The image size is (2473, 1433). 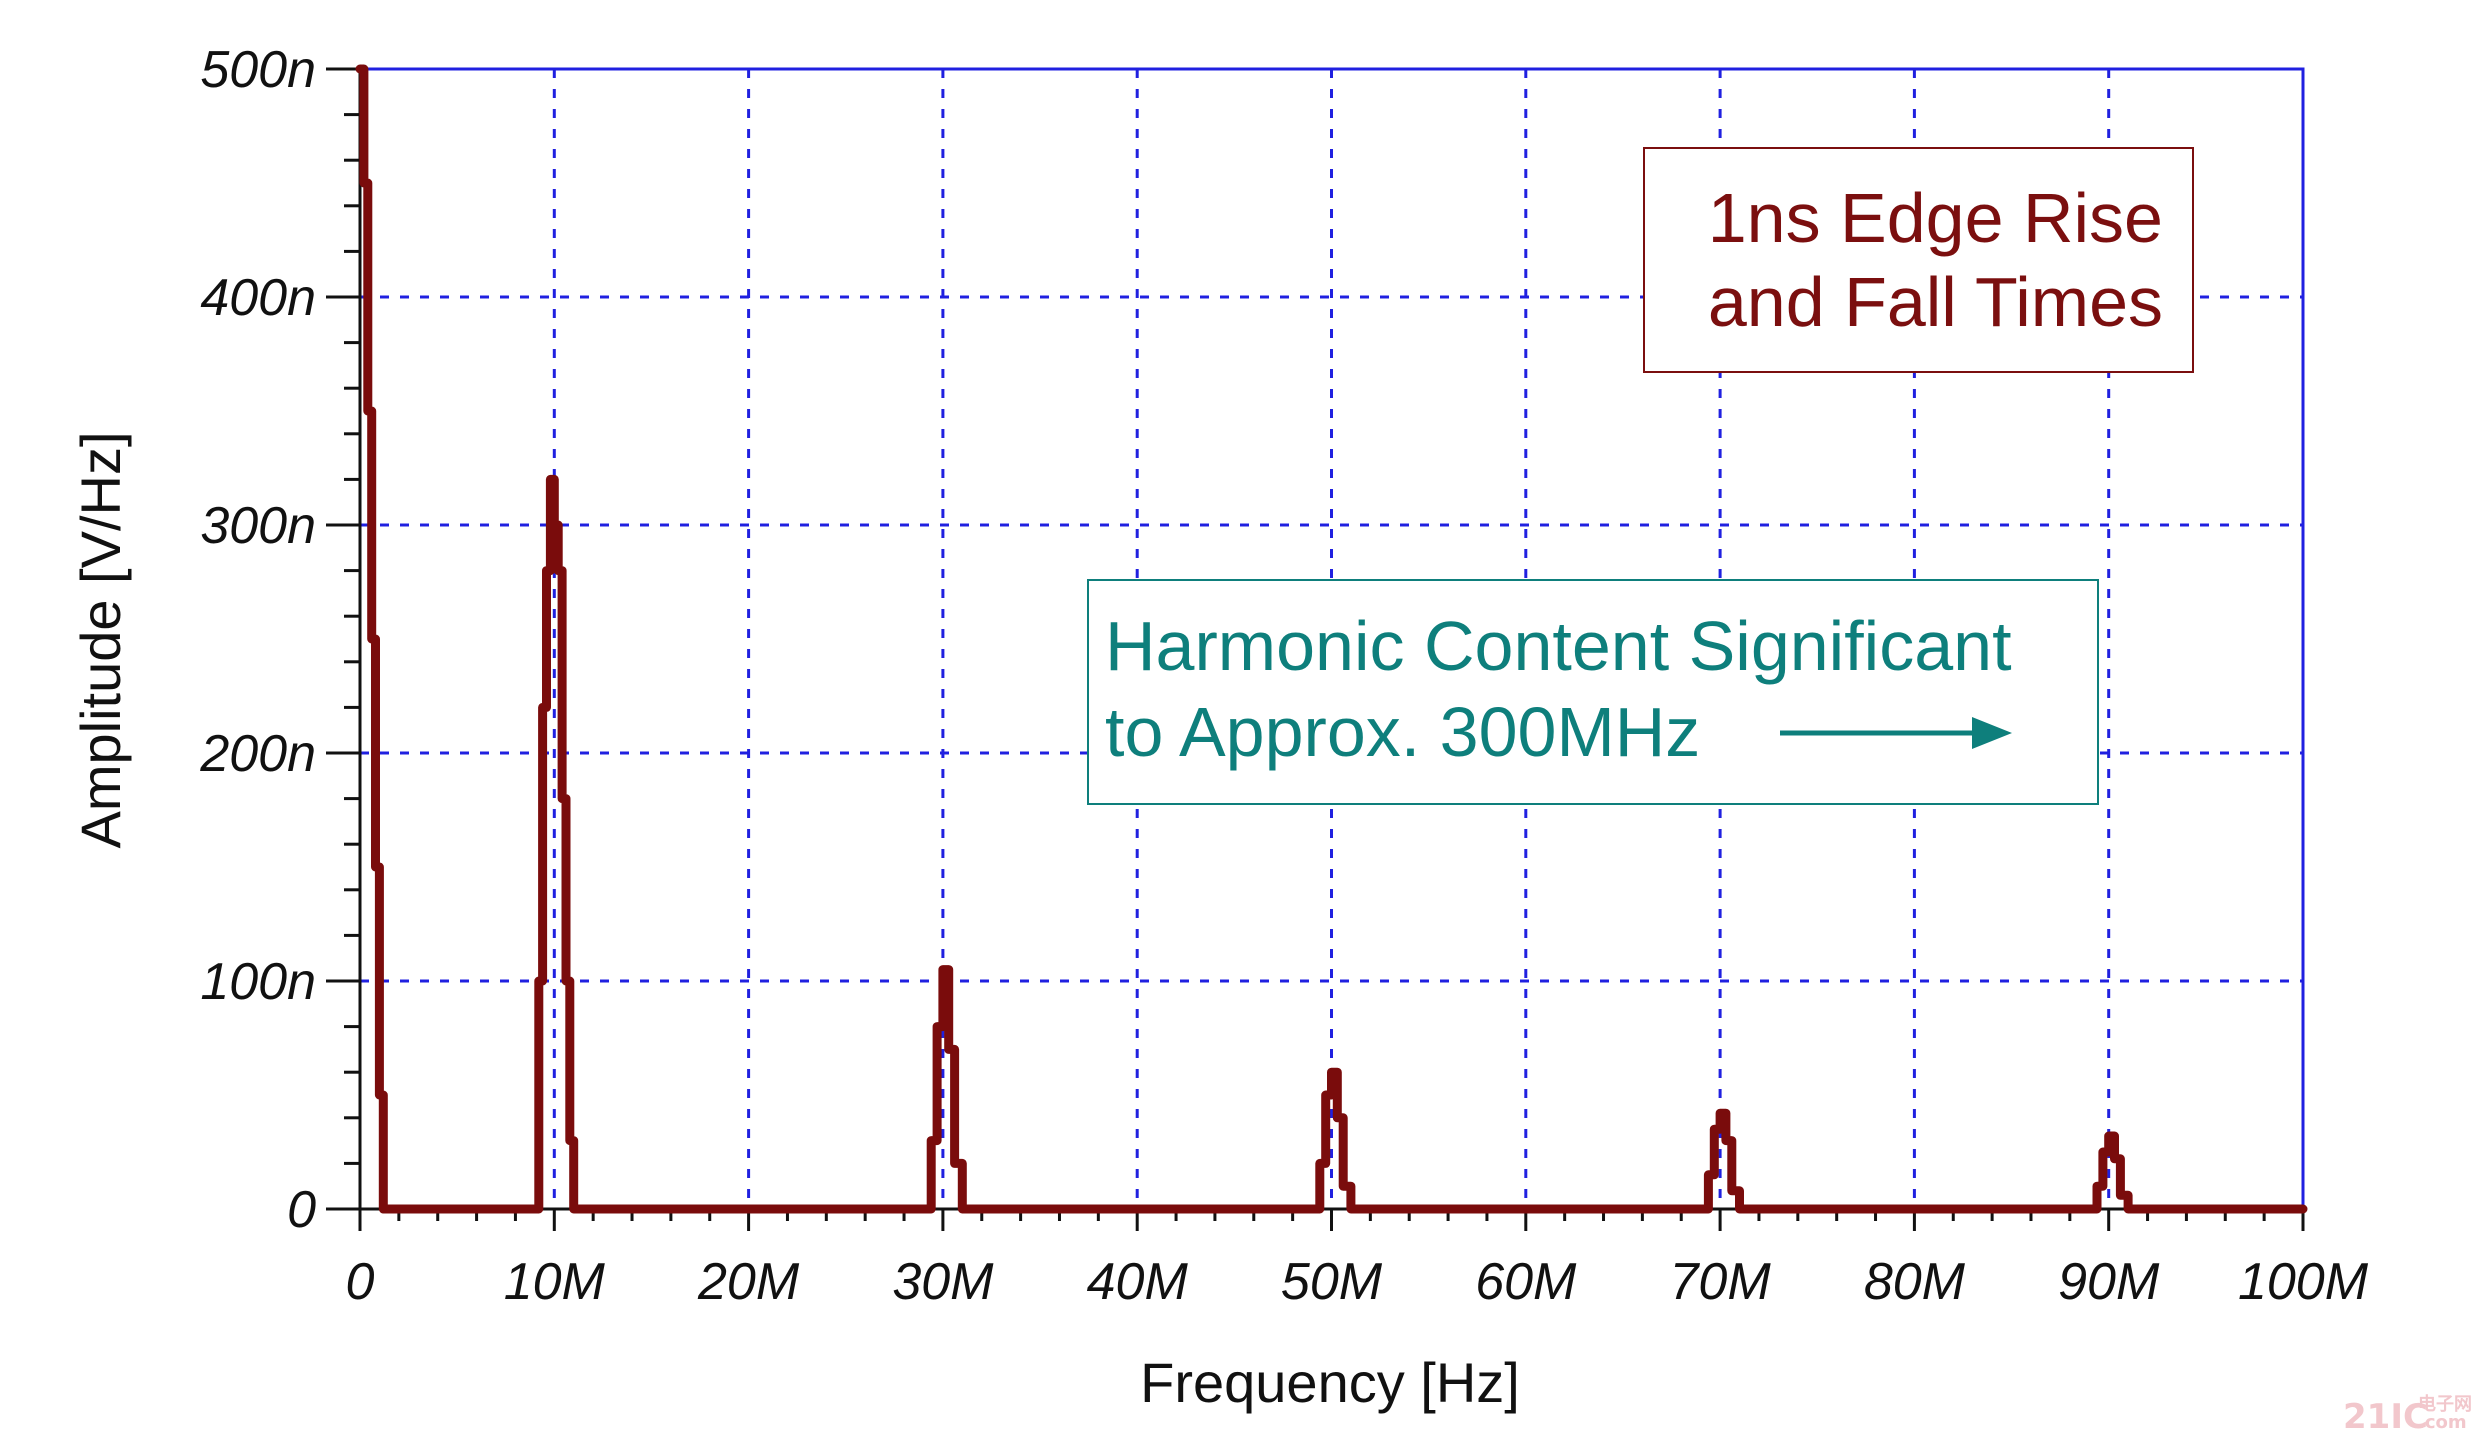 I want to click on watermark-logo: 21IC 电子网 .com, so click(x=2407, y=1413).